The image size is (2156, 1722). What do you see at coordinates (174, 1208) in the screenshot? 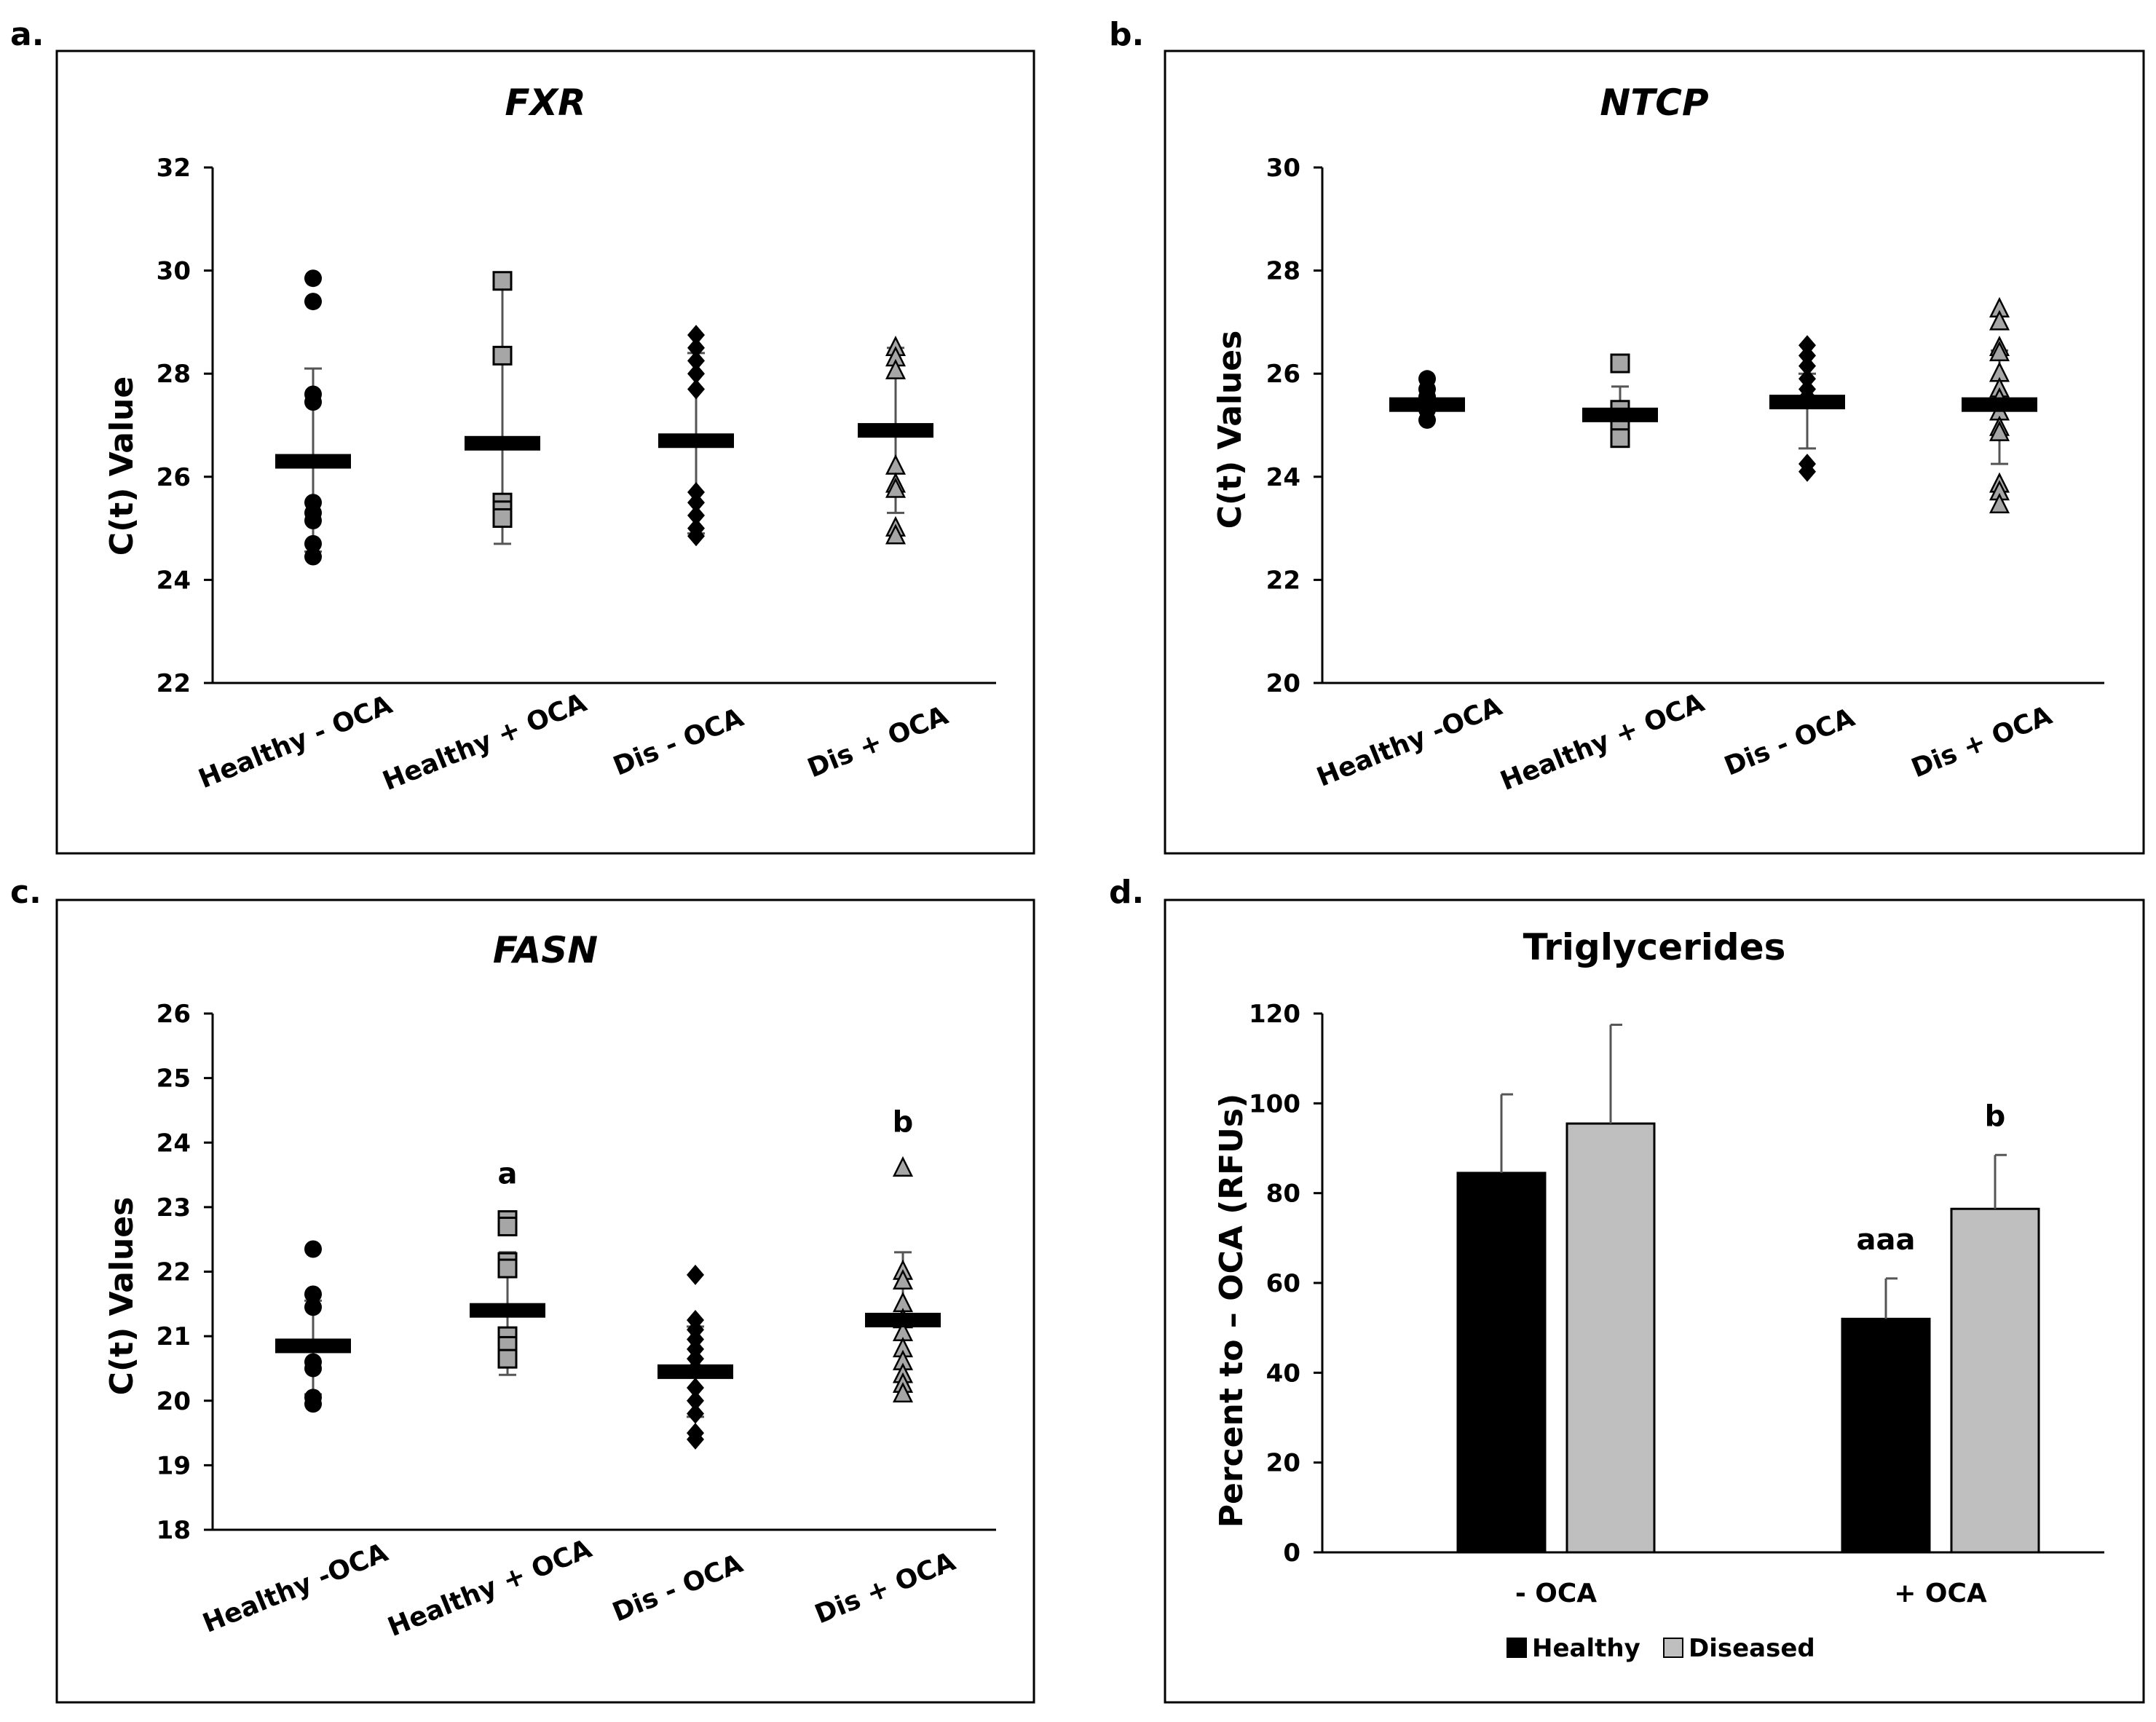
I see `panel-c-y-tick-label: 23` at bounding box center [174, 1208].